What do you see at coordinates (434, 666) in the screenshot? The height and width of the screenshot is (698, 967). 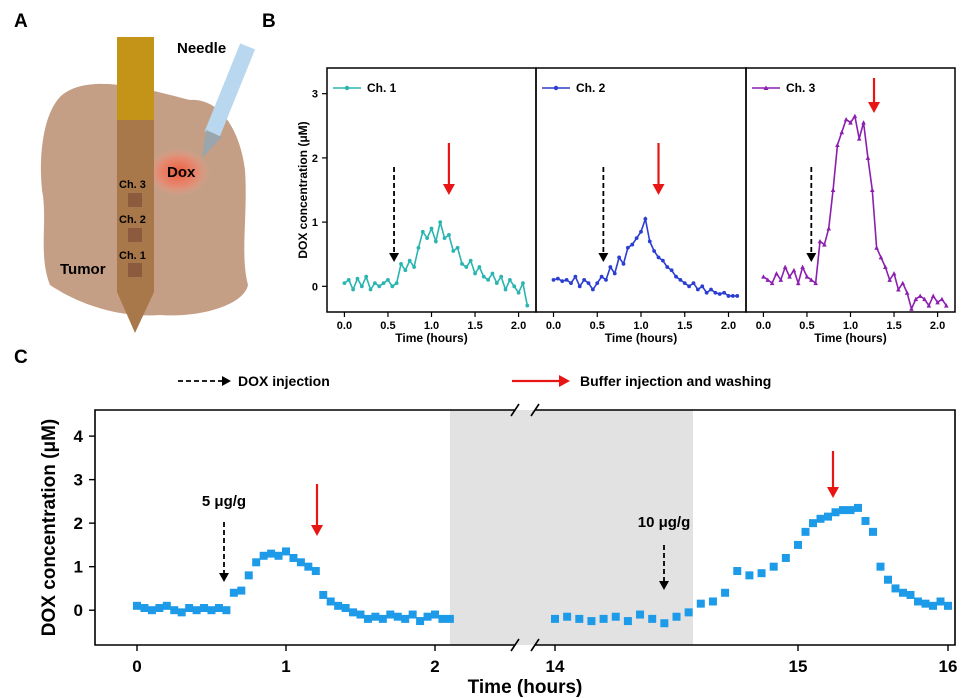 I see `x-tick-label: 2` at bounding box center [434, 666].